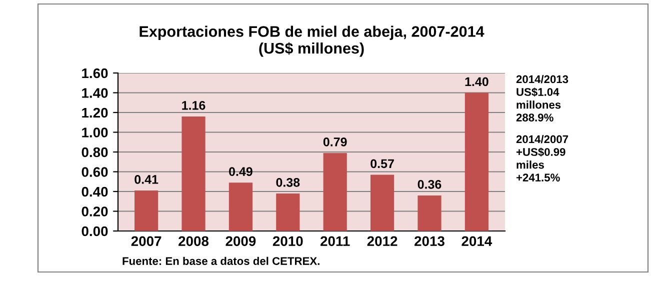  What do you see at coordinates (95, 152) in the screenshot?
I see `y-tick-label: 0.80` at bounding box center [95, 152].